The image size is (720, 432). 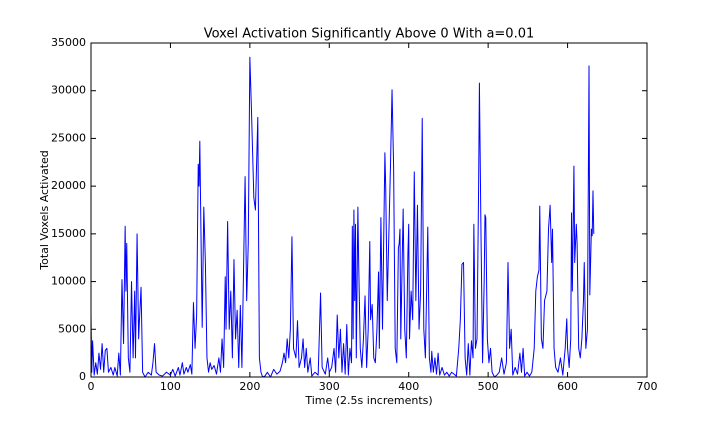 I want to click on x-tick-label: 0, so click(x=91, y=386).